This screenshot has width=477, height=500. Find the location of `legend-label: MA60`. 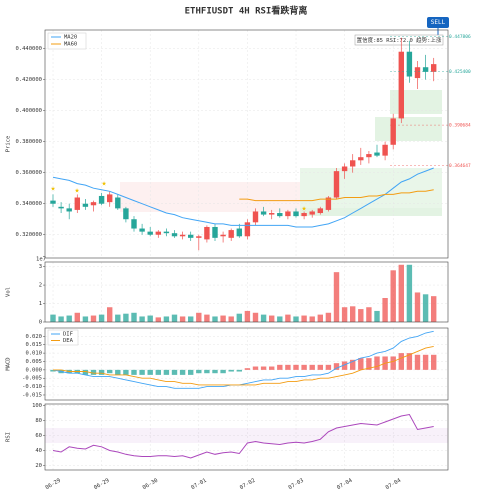

legend-label: MA60 is located at coordinates (70, 45).